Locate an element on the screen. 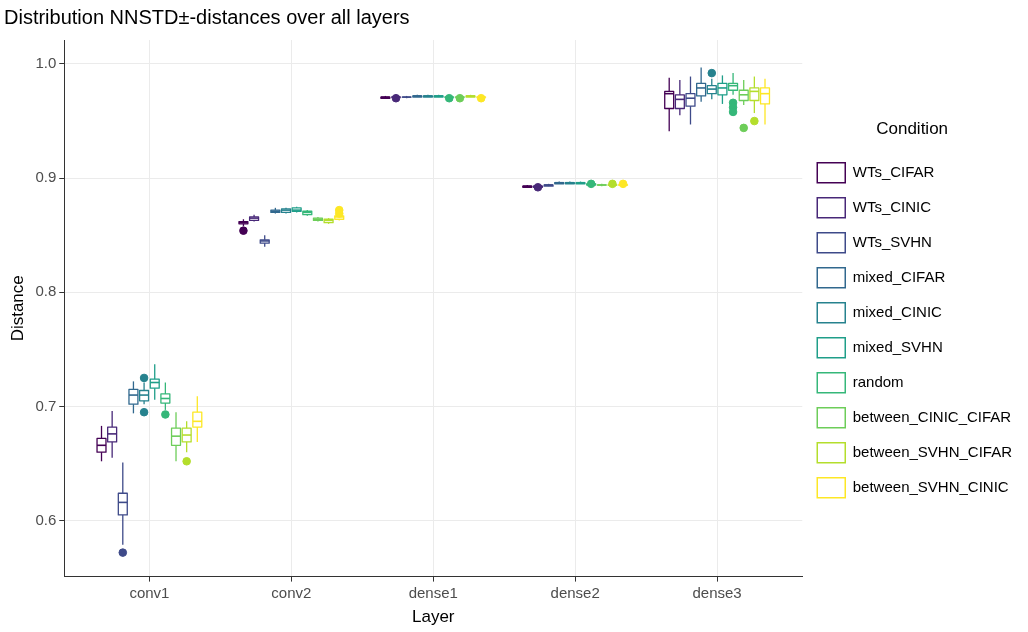  x-tick-label: dense3 is located at coordinates (717, 592).